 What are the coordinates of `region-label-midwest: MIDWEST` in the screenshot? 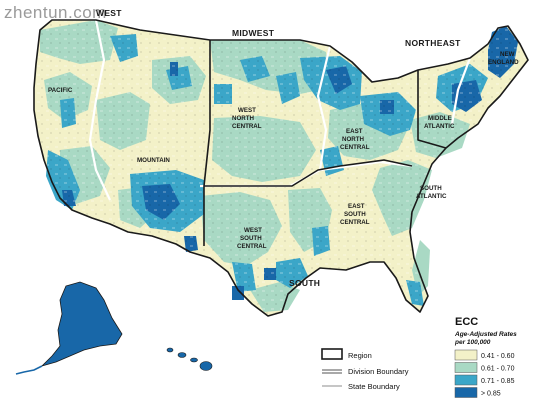 It's located at (253, 33).